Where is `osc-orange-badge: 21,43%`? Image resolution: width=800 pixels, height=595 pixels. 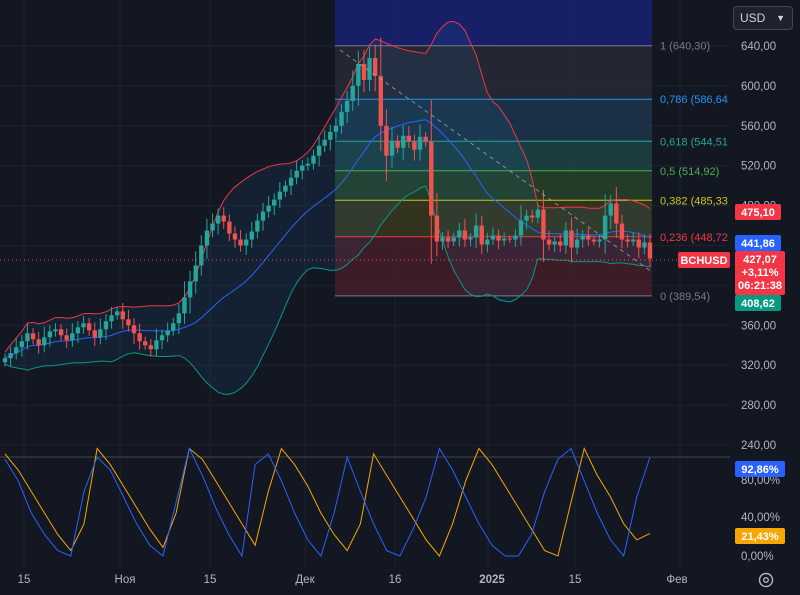
osc-orange-badge: 21,43% is located at coordinates (760, 536).